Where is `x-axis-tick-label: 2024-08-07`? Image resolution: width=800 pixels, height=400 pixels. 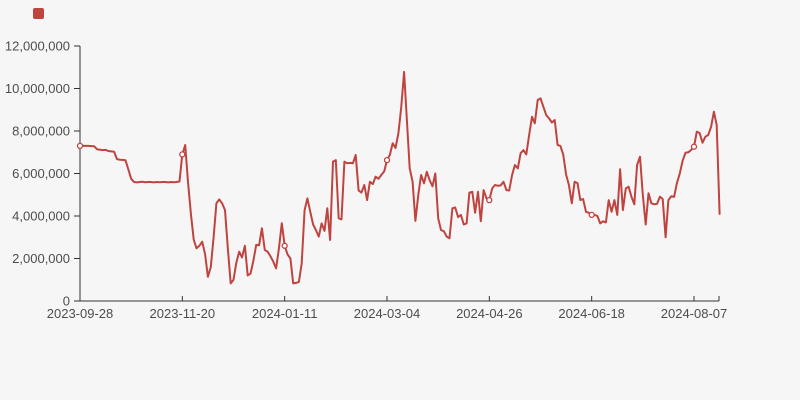
x-axis-tick-label: 2024-08-07 is located at coordinates (694, 313).